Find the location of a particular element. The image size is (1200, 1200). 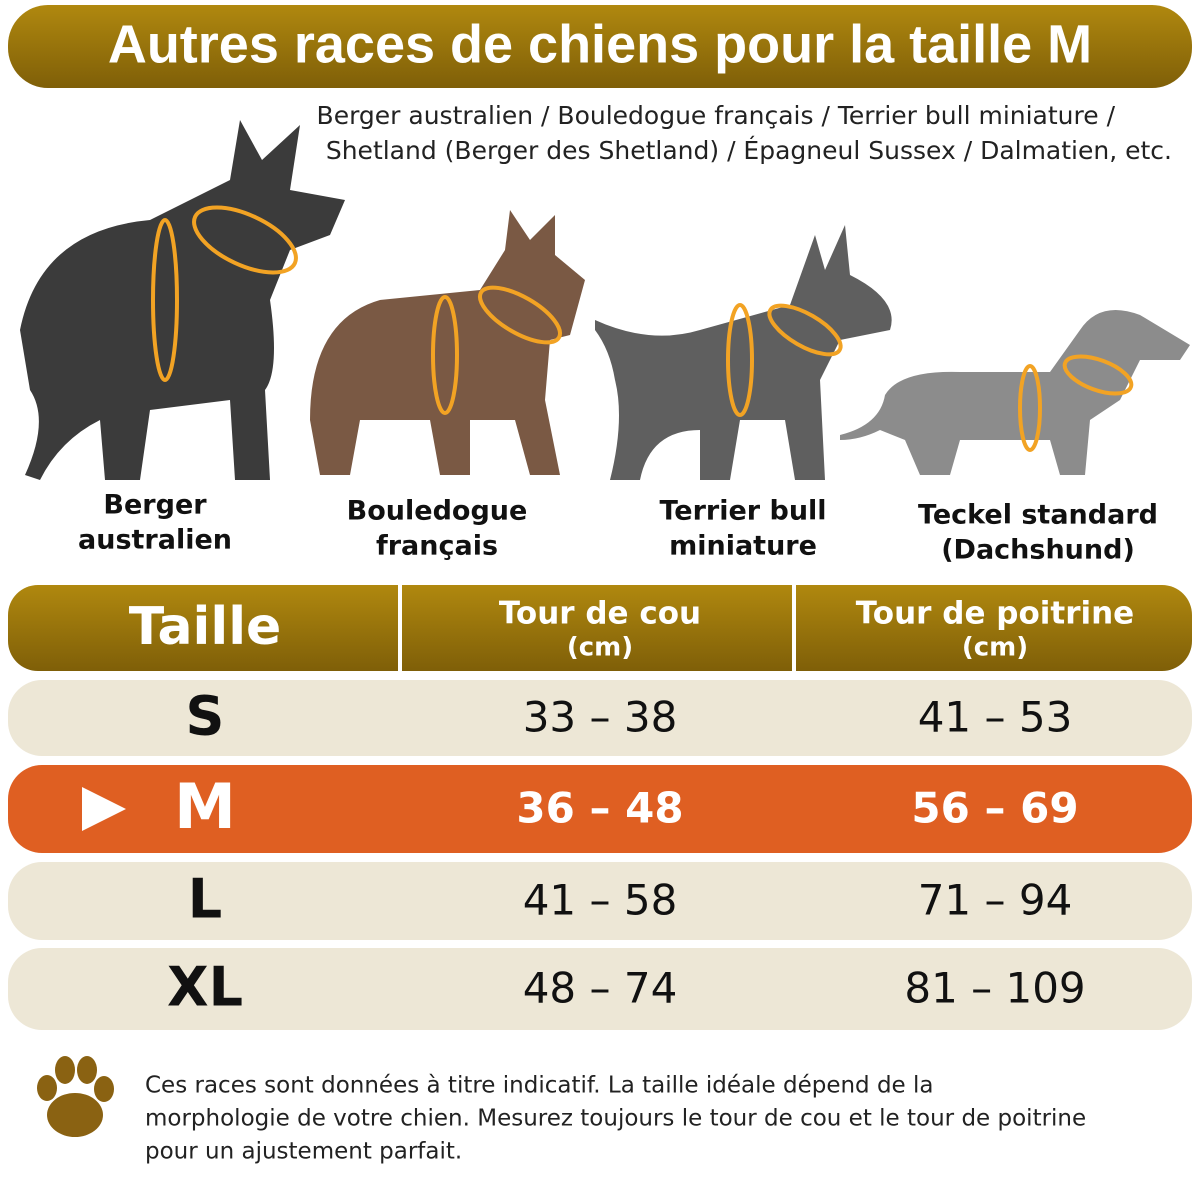

measurement: 36 – 48 is located at coordinates (599, 808).